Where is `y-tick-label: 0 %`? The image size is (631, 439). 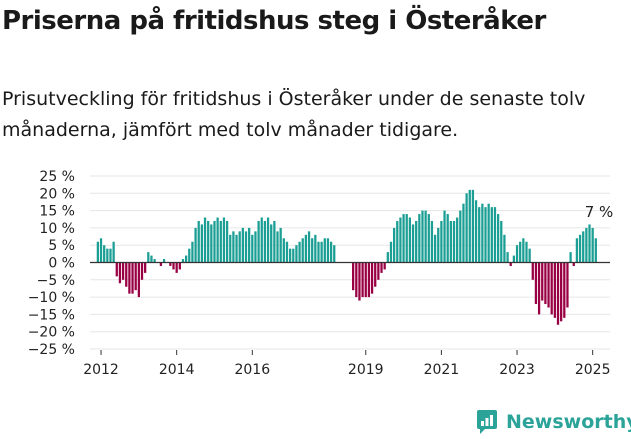
y-tick-label: 0 % is located at coordinates (61, 264).